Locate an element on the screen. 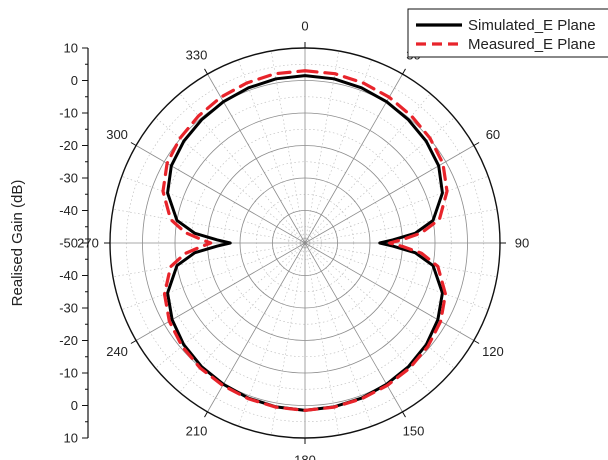  legend-box is located at coordinates (507, 33).